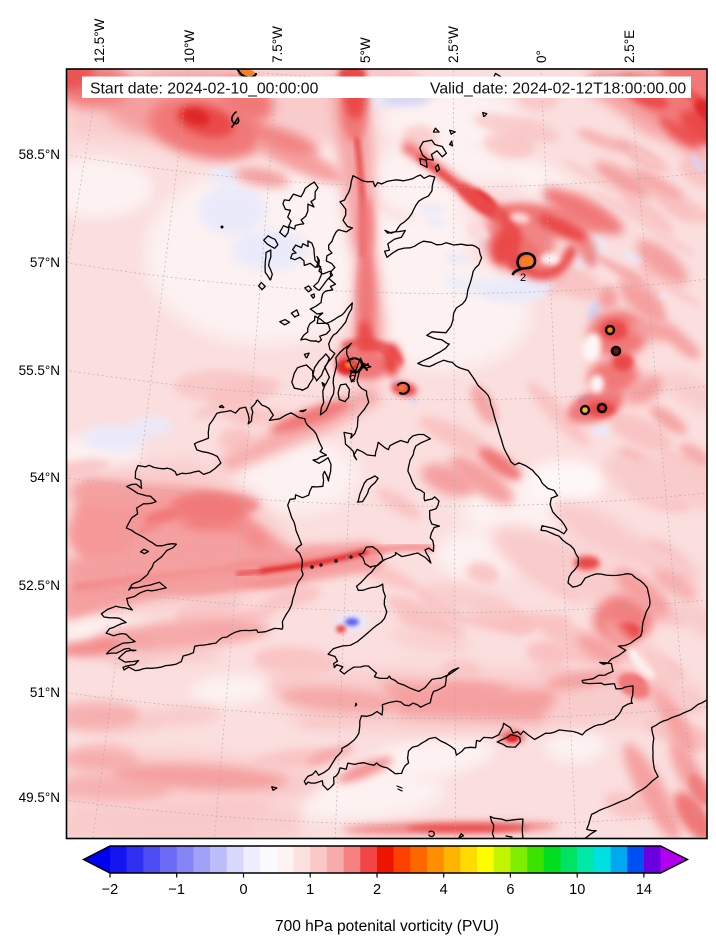 This screenshot has width=716, height=949. I want to click on svg-text: 4, so click(444, 890).